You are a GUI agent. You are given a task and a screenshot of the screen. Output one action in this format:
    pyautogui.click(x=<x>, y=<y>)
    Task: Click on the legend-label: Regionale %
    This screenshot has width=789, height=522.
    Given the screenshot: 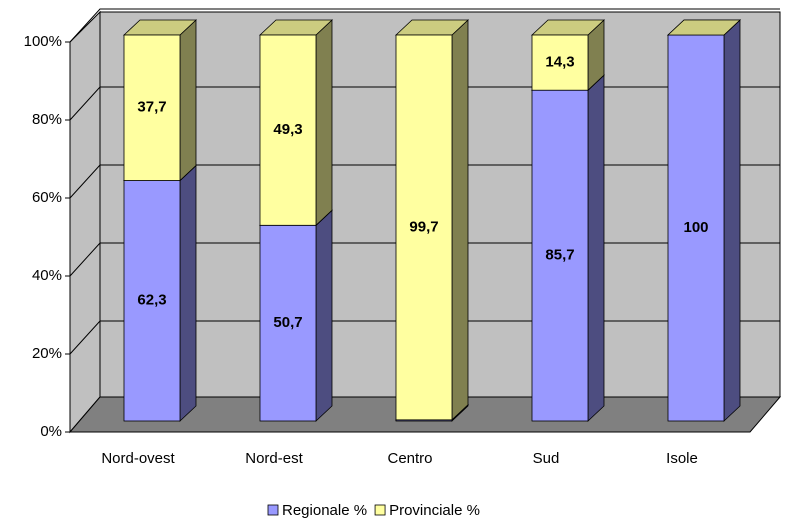 What is the action you would take?
    pyautogui.click(x=324, y=510)
    